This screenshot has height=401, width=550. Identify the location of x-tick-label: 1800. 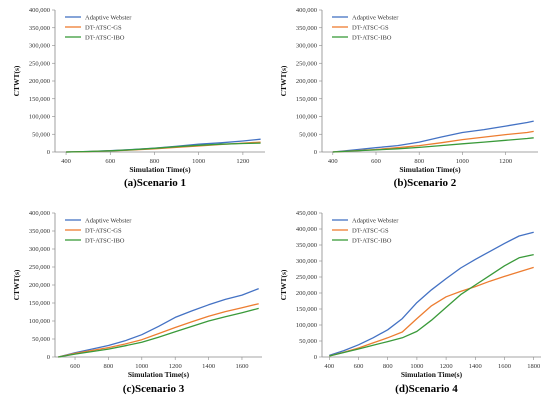
(533, 366).